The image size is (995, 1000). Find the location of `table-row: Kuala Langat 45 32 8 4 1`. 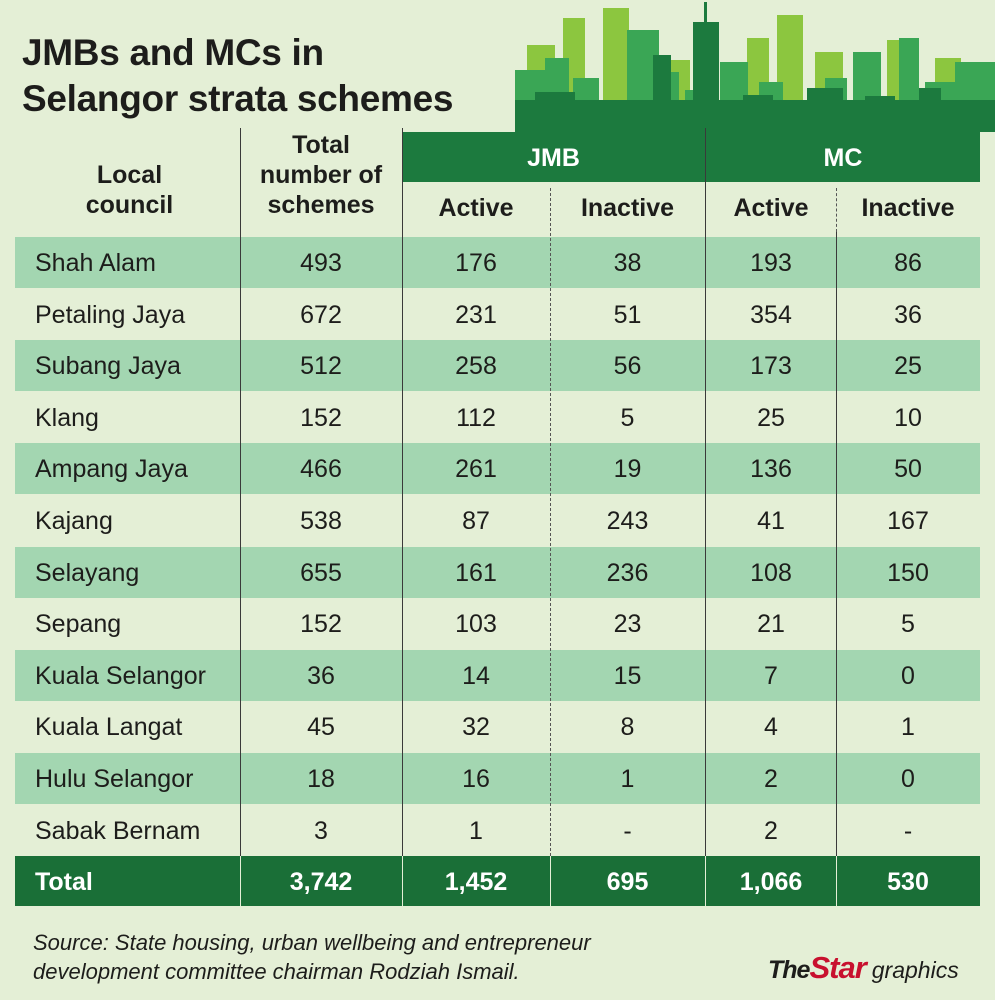

table-row: Kuala Langat 45 32 8 4 1 is located at coordinates (497, 726).